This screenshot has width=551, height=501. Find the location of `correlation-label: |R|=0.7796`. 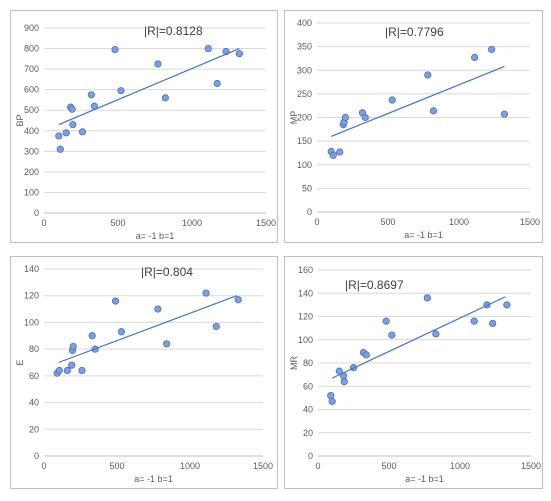

correlation-label: |R|=0.7796 is located at coordinates (414, 32).